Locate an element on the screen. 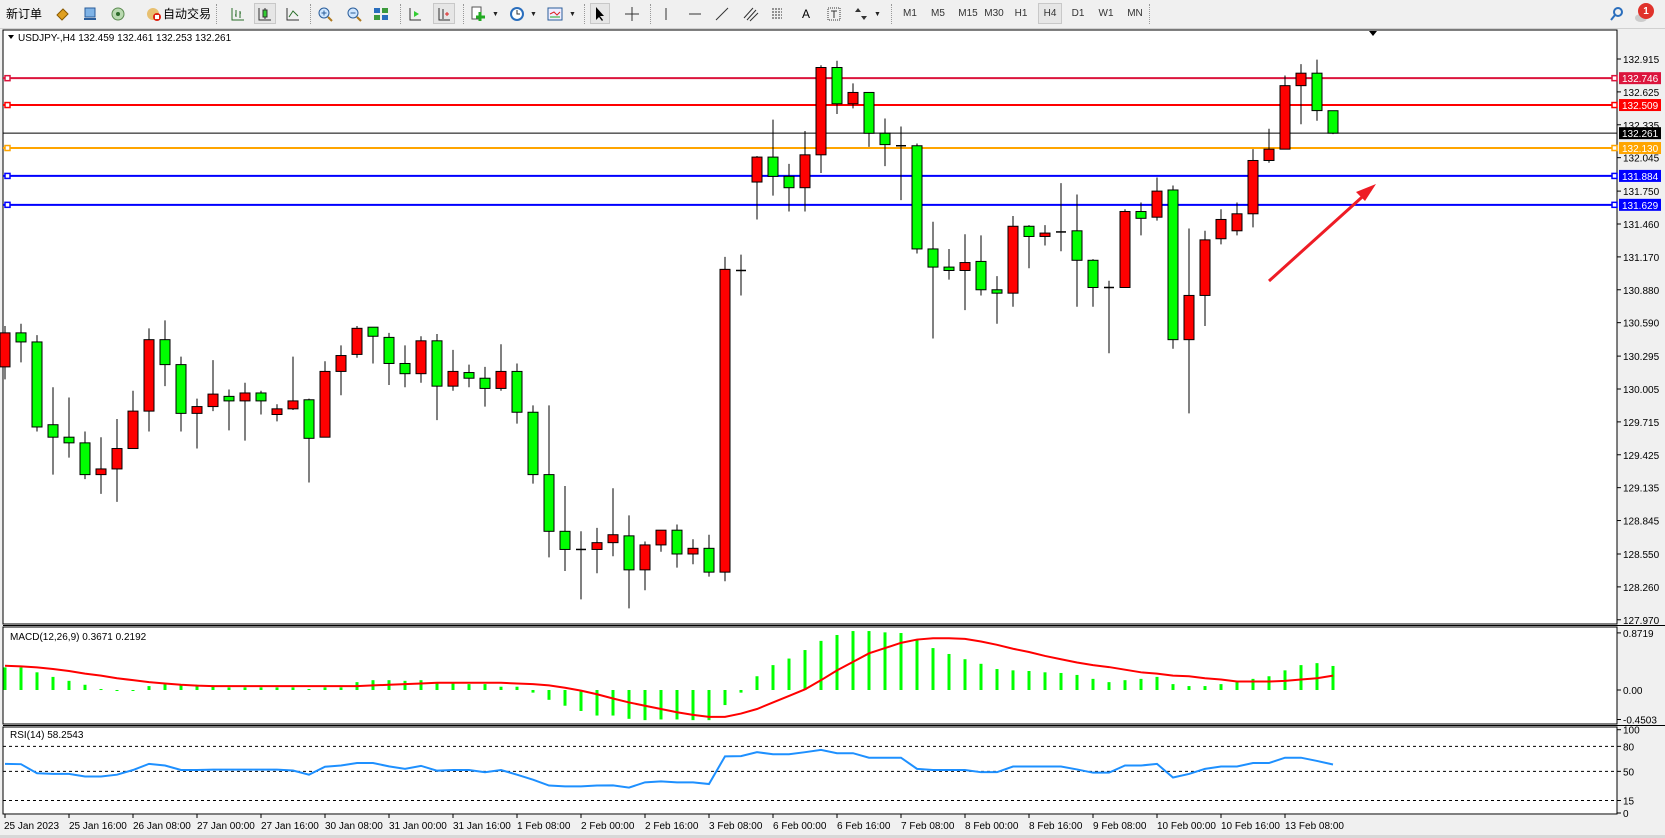 This screenshot has width=1665, height=838. text-label-icon is located at coordinates (834, 13).